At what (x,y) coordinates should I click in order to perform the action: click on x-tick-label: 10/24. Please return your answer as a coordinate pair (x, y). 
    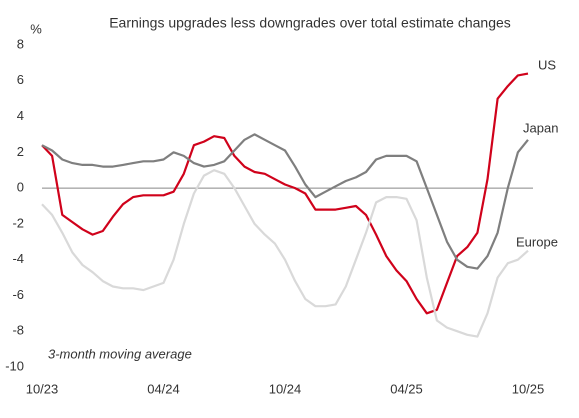
    Looking at the image, I should click on (285, 388).